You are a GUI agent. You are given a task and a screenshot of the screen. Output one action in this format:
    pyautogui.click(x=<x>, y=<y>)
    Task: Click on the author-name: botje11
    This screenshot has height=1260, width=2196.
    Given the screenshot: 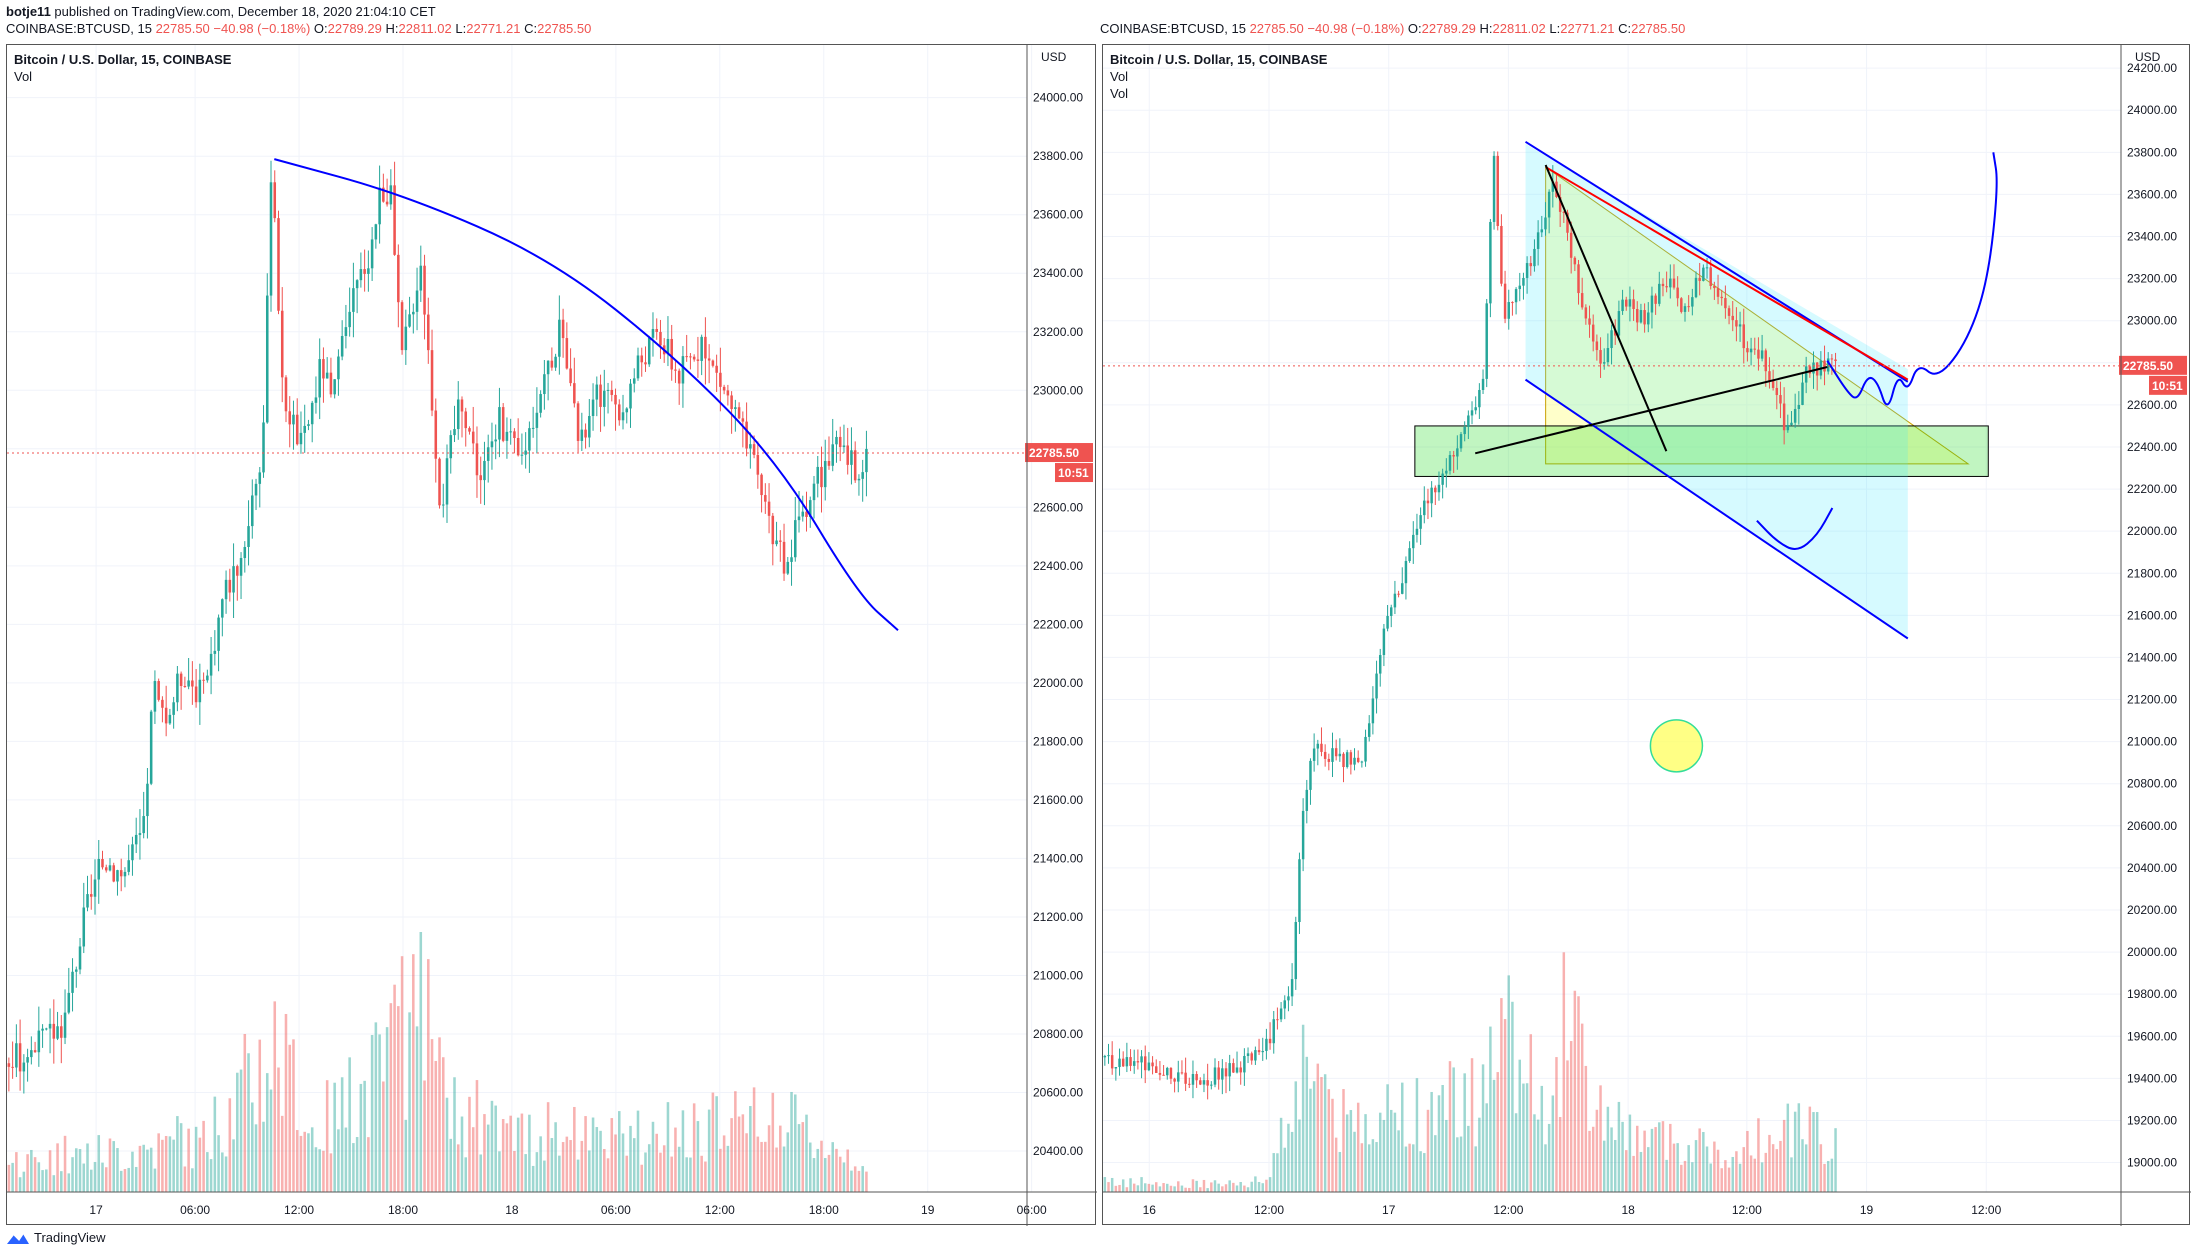 What is the action you would take?
    pyautogui.click(x=28, y=11)
    